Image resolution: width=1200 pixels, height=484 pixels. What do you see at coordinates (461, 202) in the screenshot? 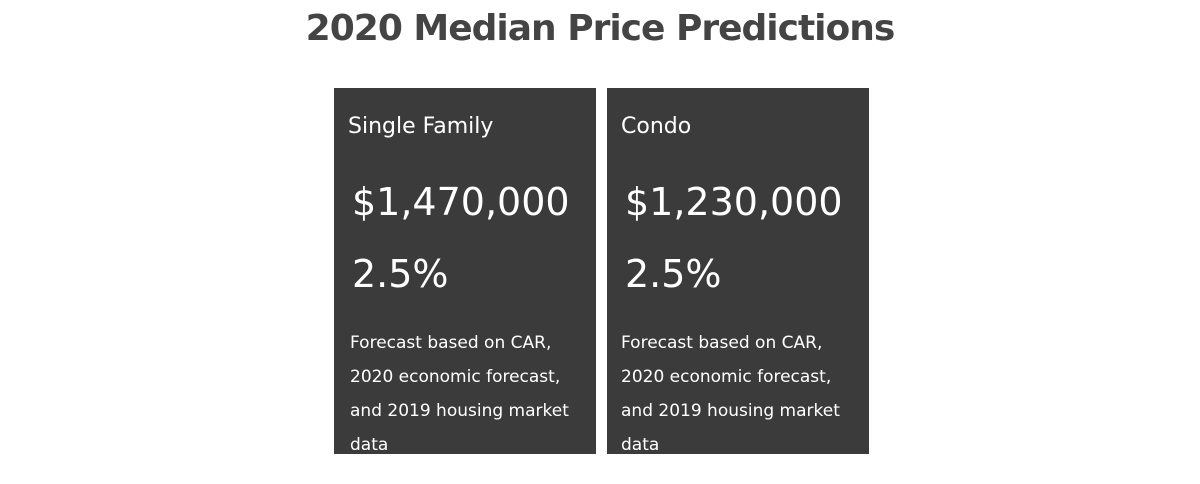
I see `card-price: $1,470,000` at bounding box center [461, 202].